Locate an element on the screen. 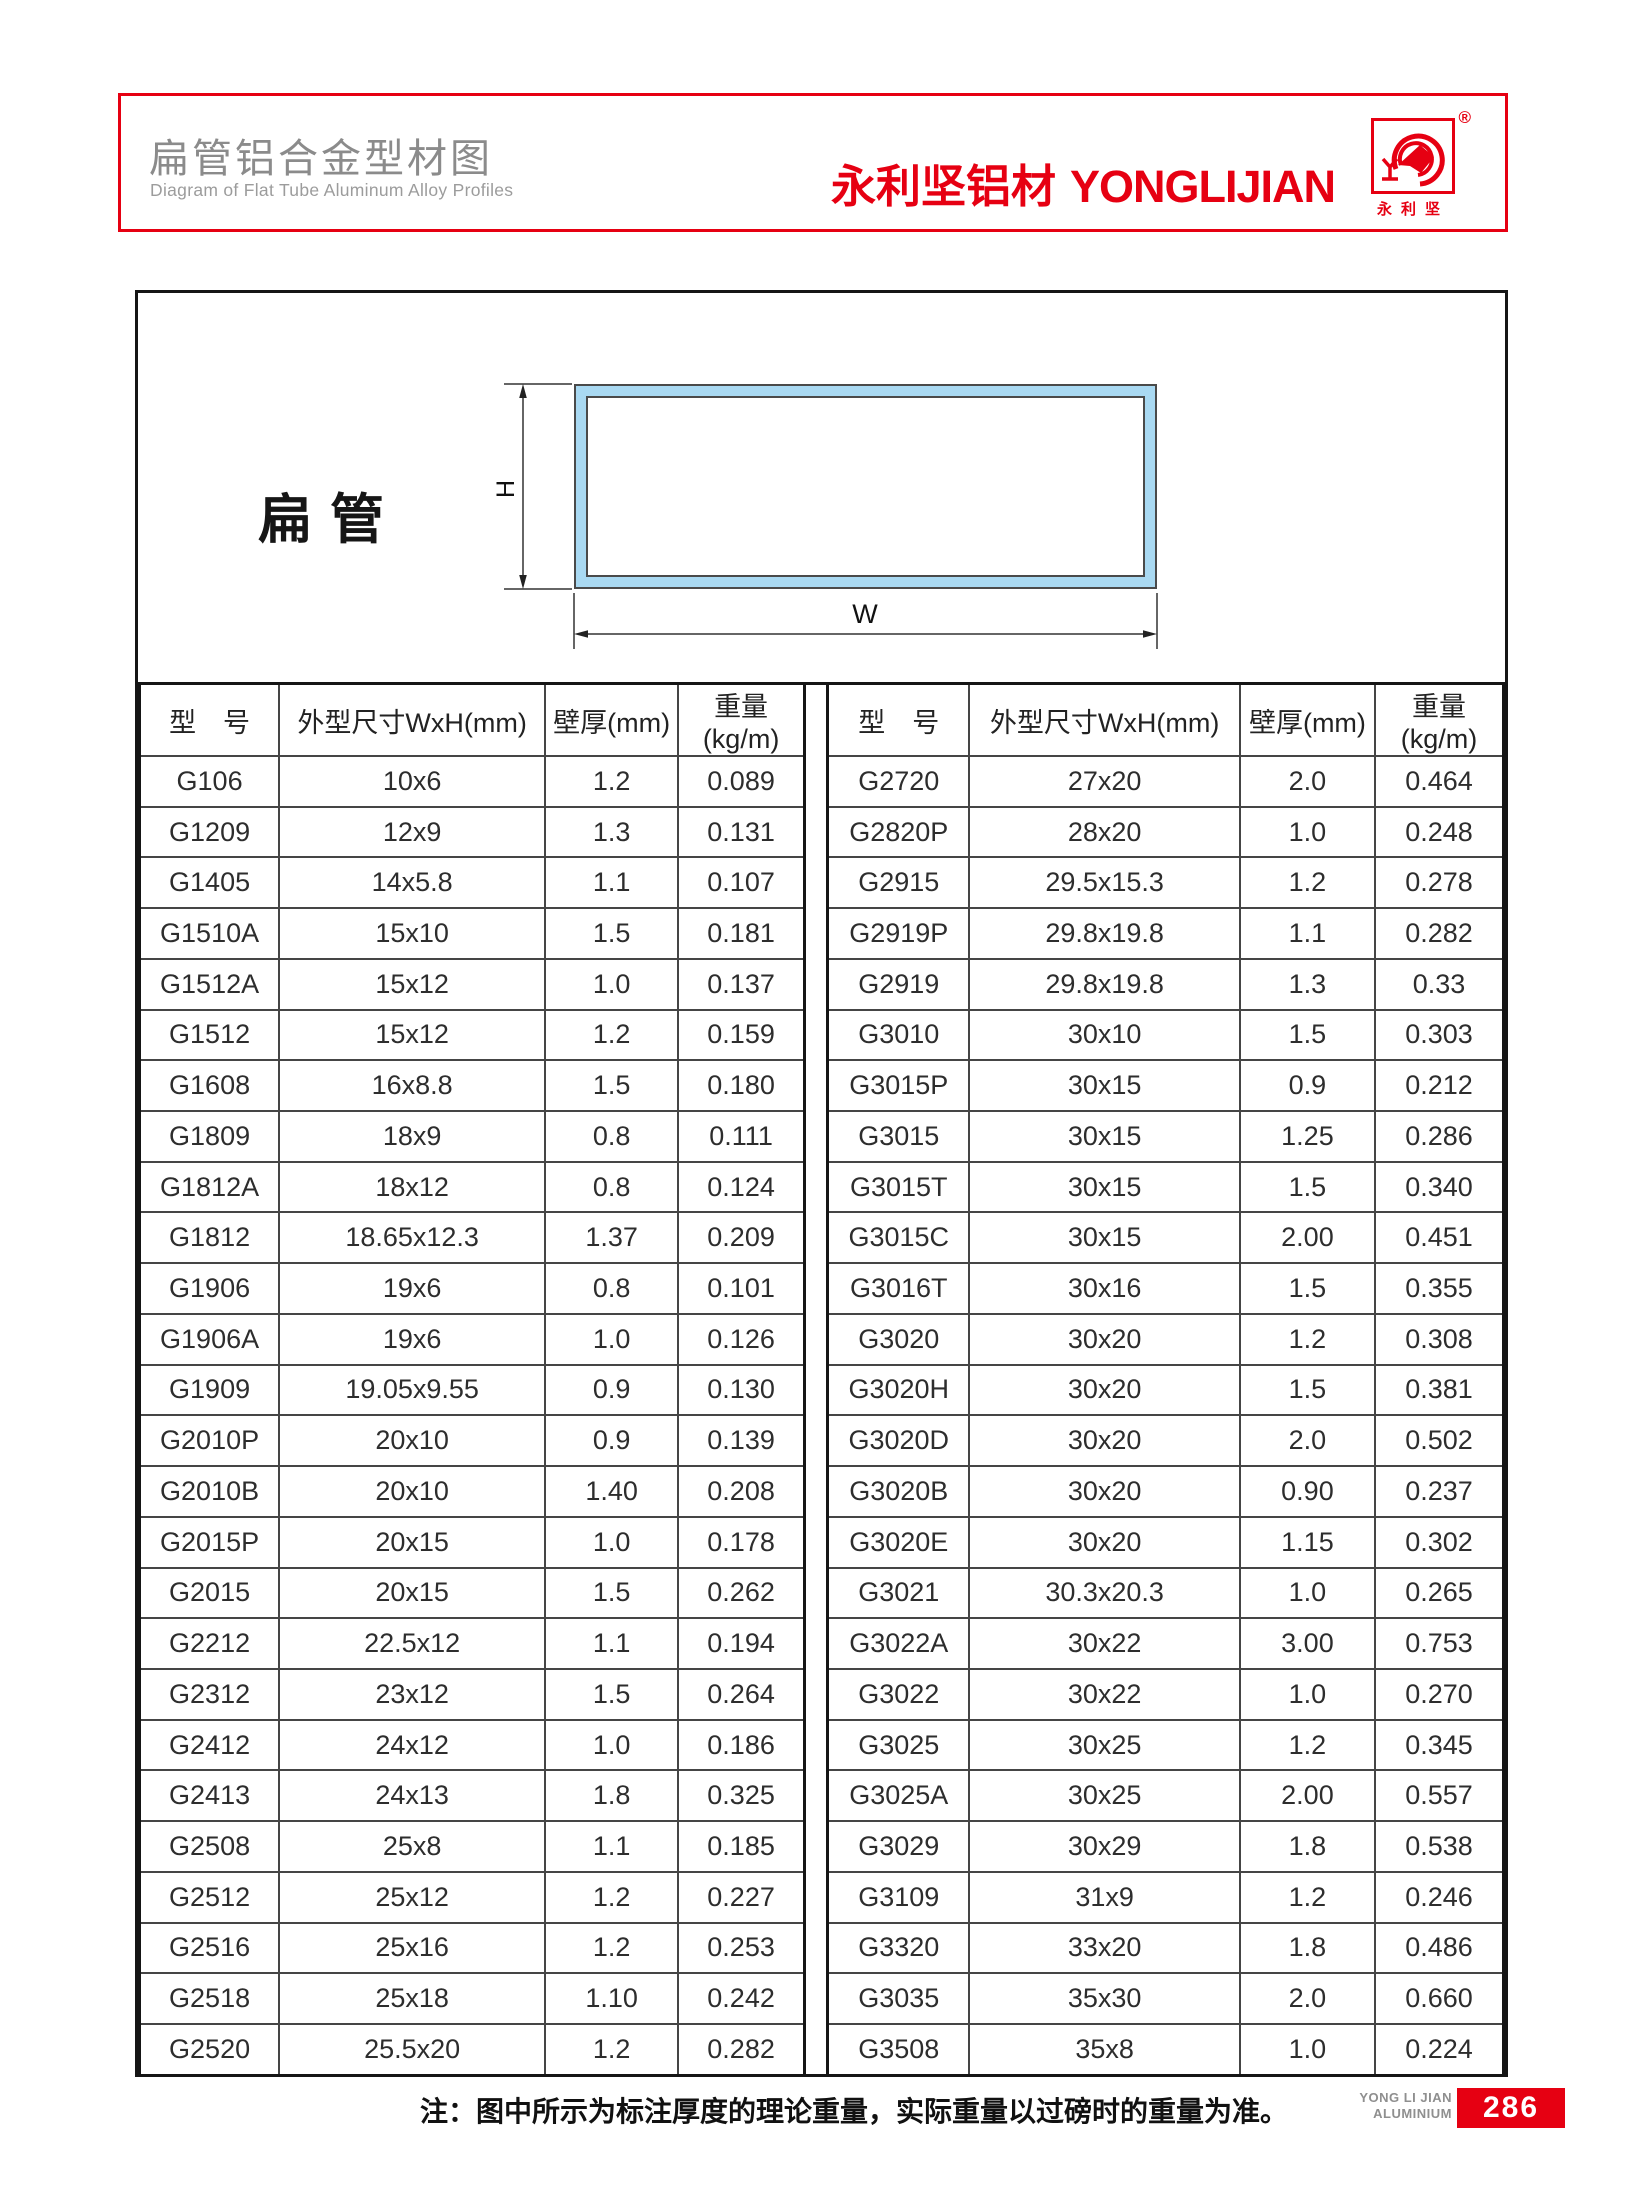 Image resolution: width=1635 pixels, height=2203 pixels. table-cell: 30x22 is located at coordinates (1104, 1643).